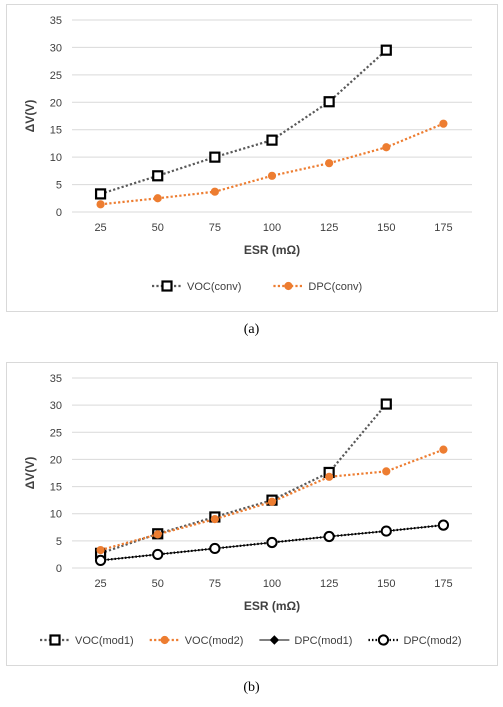 The height and width of the screenshot is (707, 503). I want to click on chart-a-x-tick-label: 100, so click(272, 228).